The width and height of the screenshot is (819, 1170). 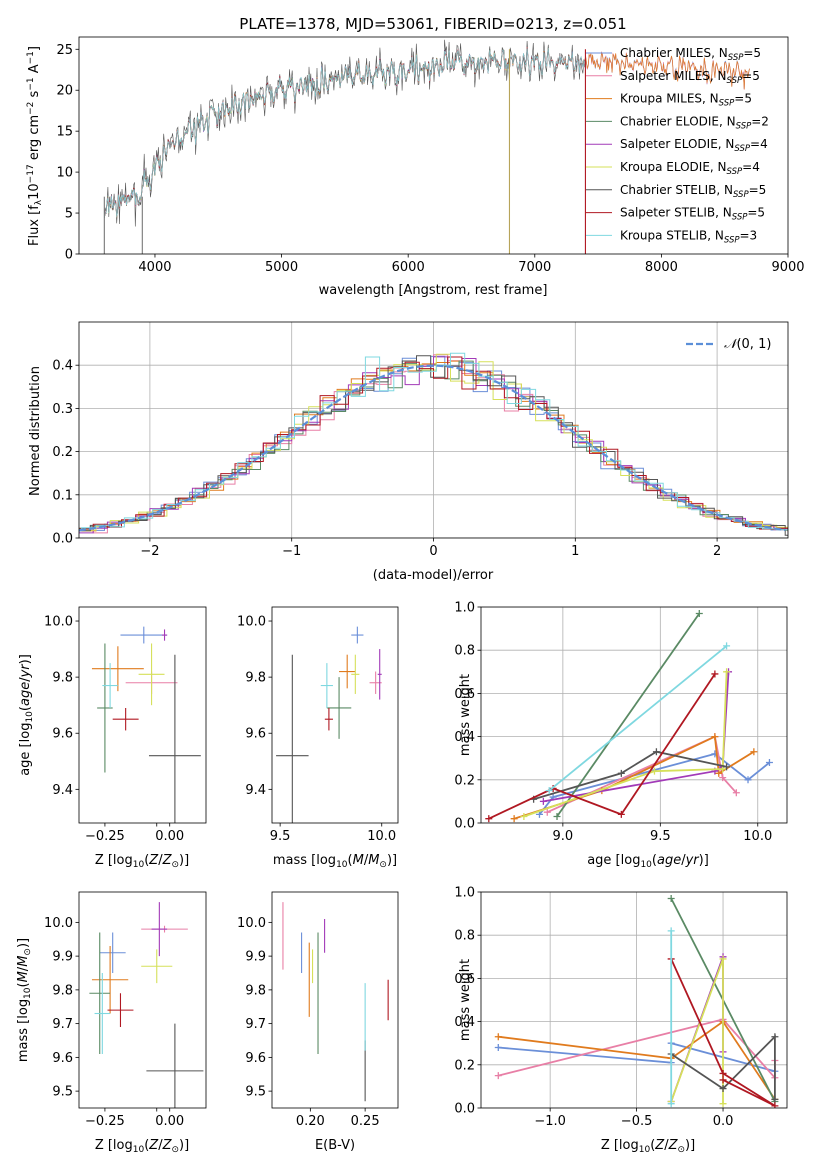 I want to click on legend-label: Salpeter STELIB, NSSP=5, so click(x=692, y=214).